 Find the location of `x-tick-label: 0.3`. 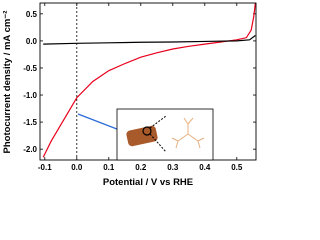

x-tick-label: 0.3 is located at coordinates (173, 167).